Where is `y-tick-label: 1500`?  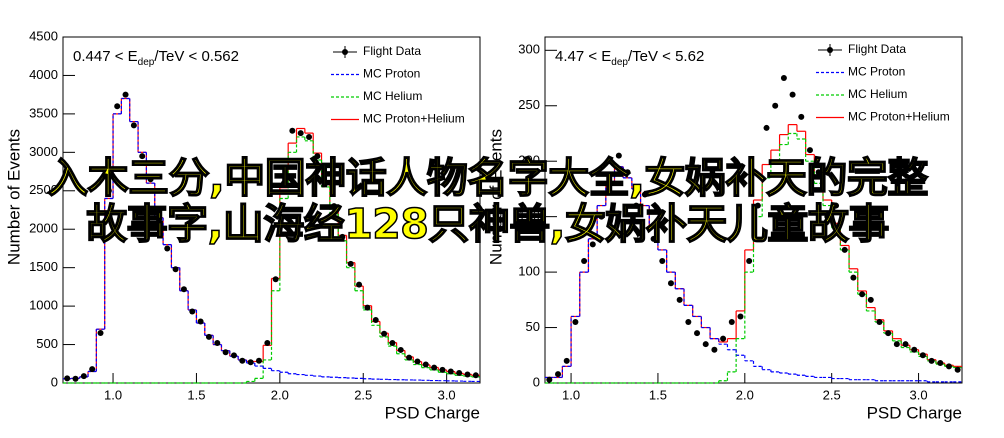 y-tick-label: 1500 is located at coordinates (43, 266).